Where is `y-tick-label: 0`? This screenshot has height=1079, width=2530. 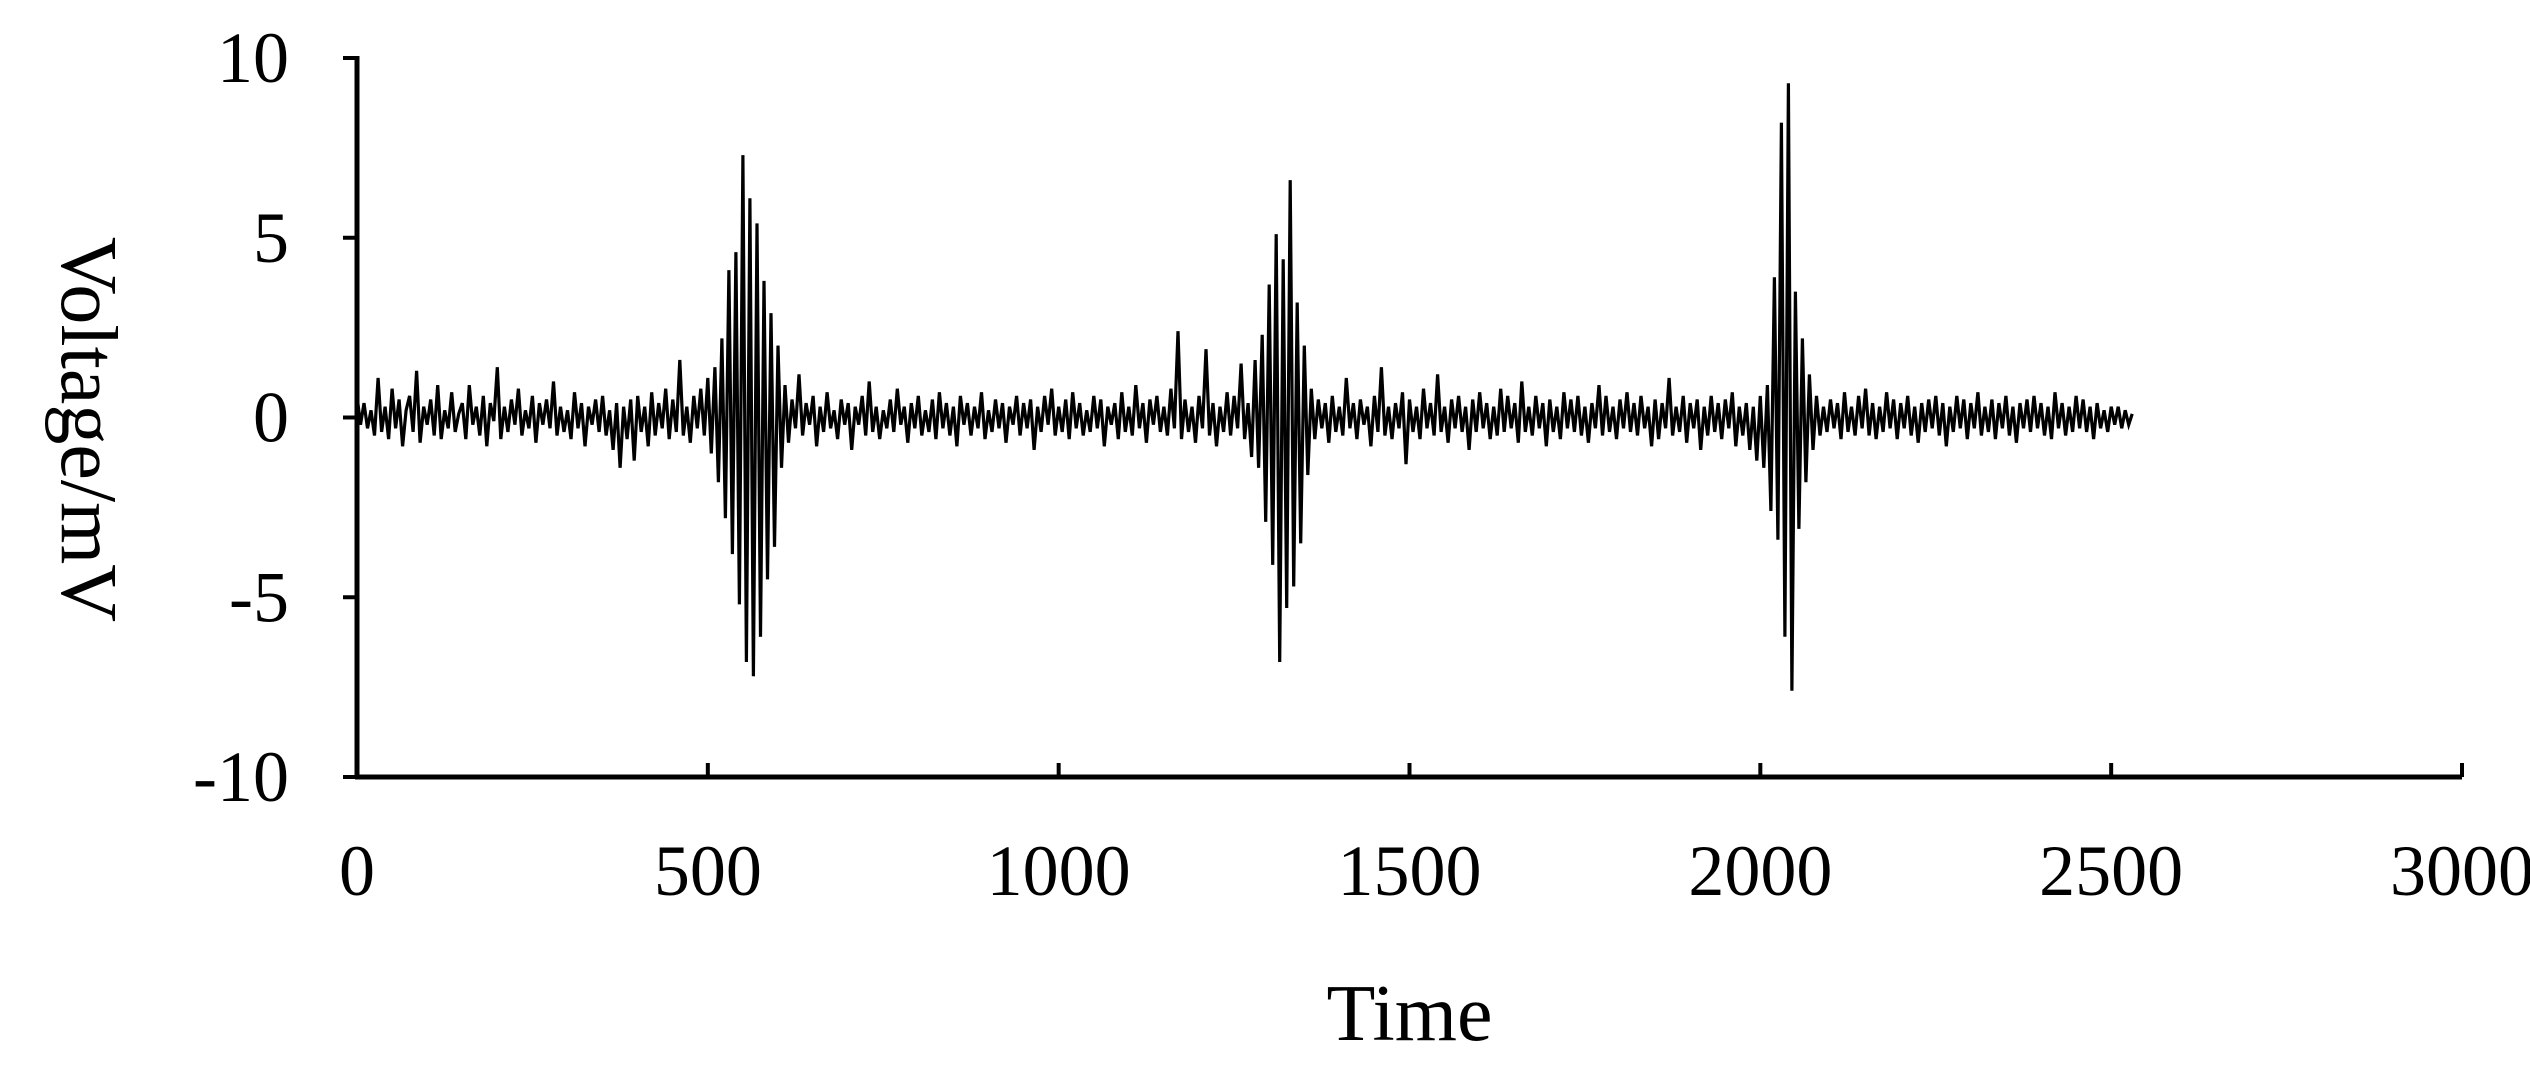
y-tick-label: 0 is located at coordinates (271, 418).